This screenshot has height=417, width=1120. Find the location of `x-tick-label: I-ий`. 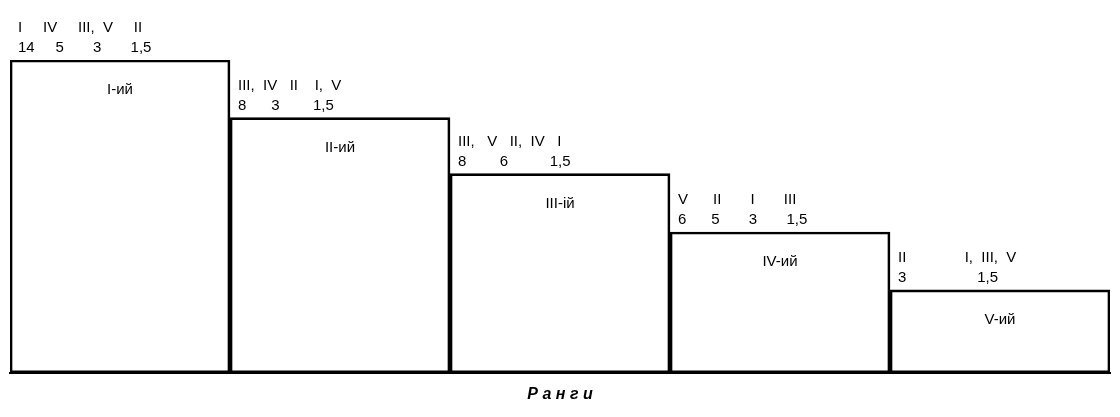

x-tick-label: I-ий is located at coordinates (120, 89).